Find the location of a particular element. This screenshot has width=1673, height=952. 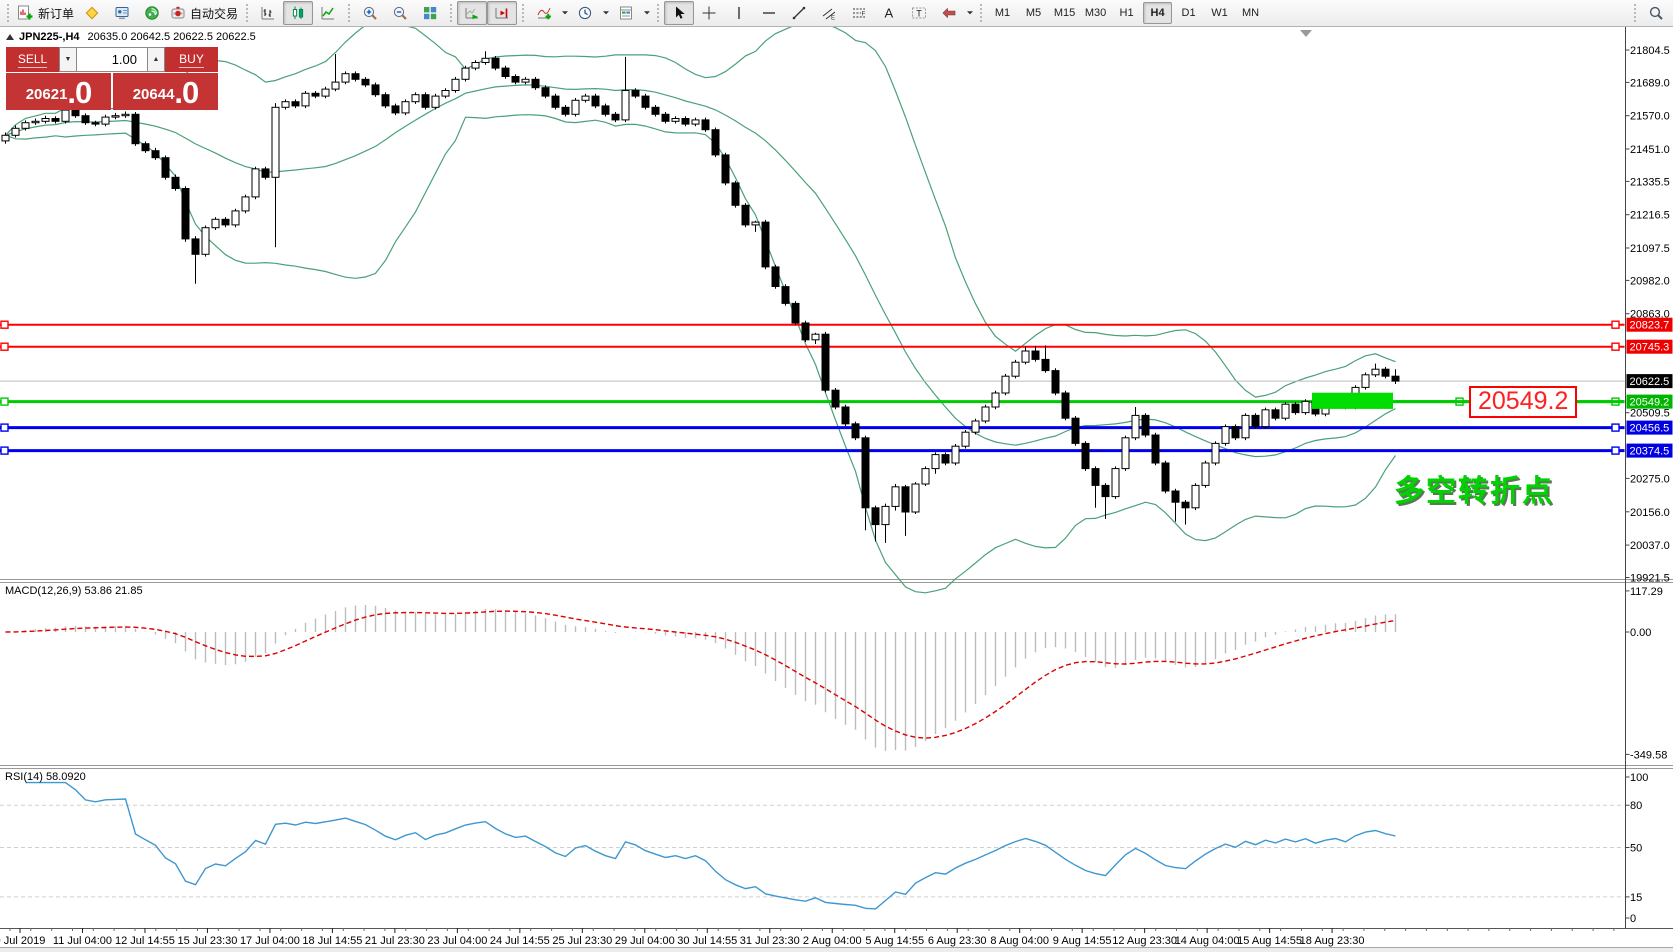

arrows-button is located at coordinates (949, 13).